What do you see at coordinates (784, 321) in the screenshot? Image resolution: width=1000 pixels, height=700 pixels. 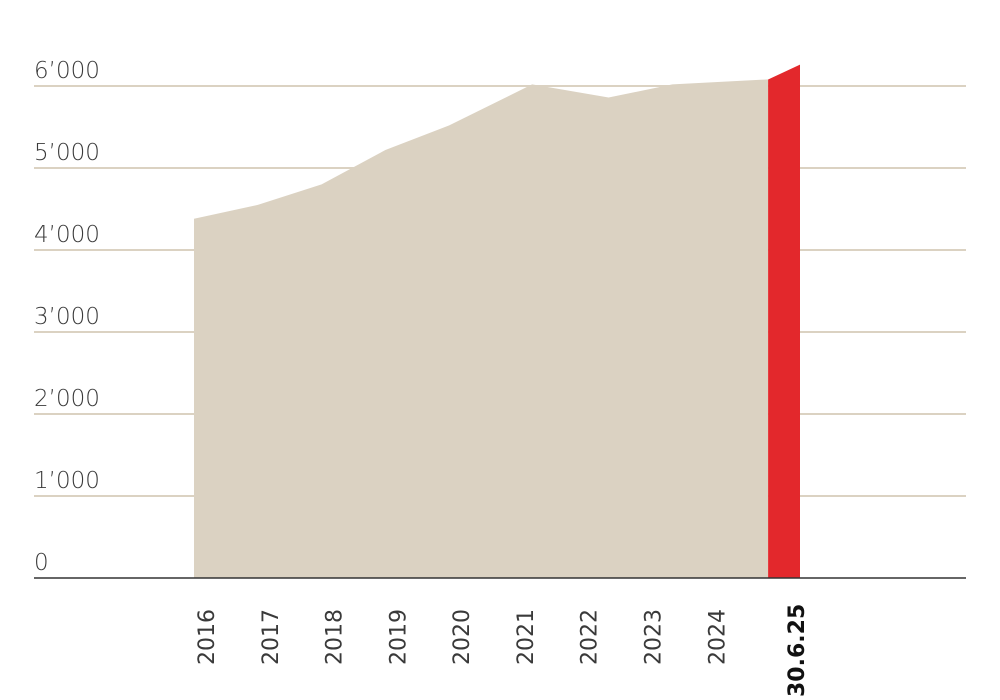 I see `highlight-area` at bounding box center [784, 321].